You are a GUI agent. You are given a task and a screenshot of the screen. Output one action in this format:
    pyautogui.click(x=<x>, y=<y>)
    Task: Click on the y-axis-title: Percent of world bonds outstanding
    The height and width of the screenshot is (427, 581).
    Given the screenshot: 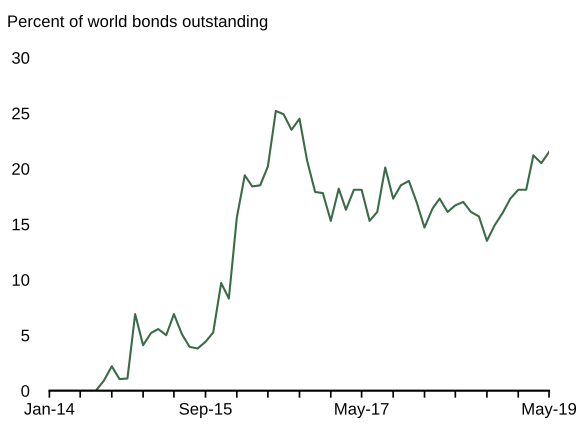 What is the action you would take?
    pyautogui.click(x=138, y=22)
    